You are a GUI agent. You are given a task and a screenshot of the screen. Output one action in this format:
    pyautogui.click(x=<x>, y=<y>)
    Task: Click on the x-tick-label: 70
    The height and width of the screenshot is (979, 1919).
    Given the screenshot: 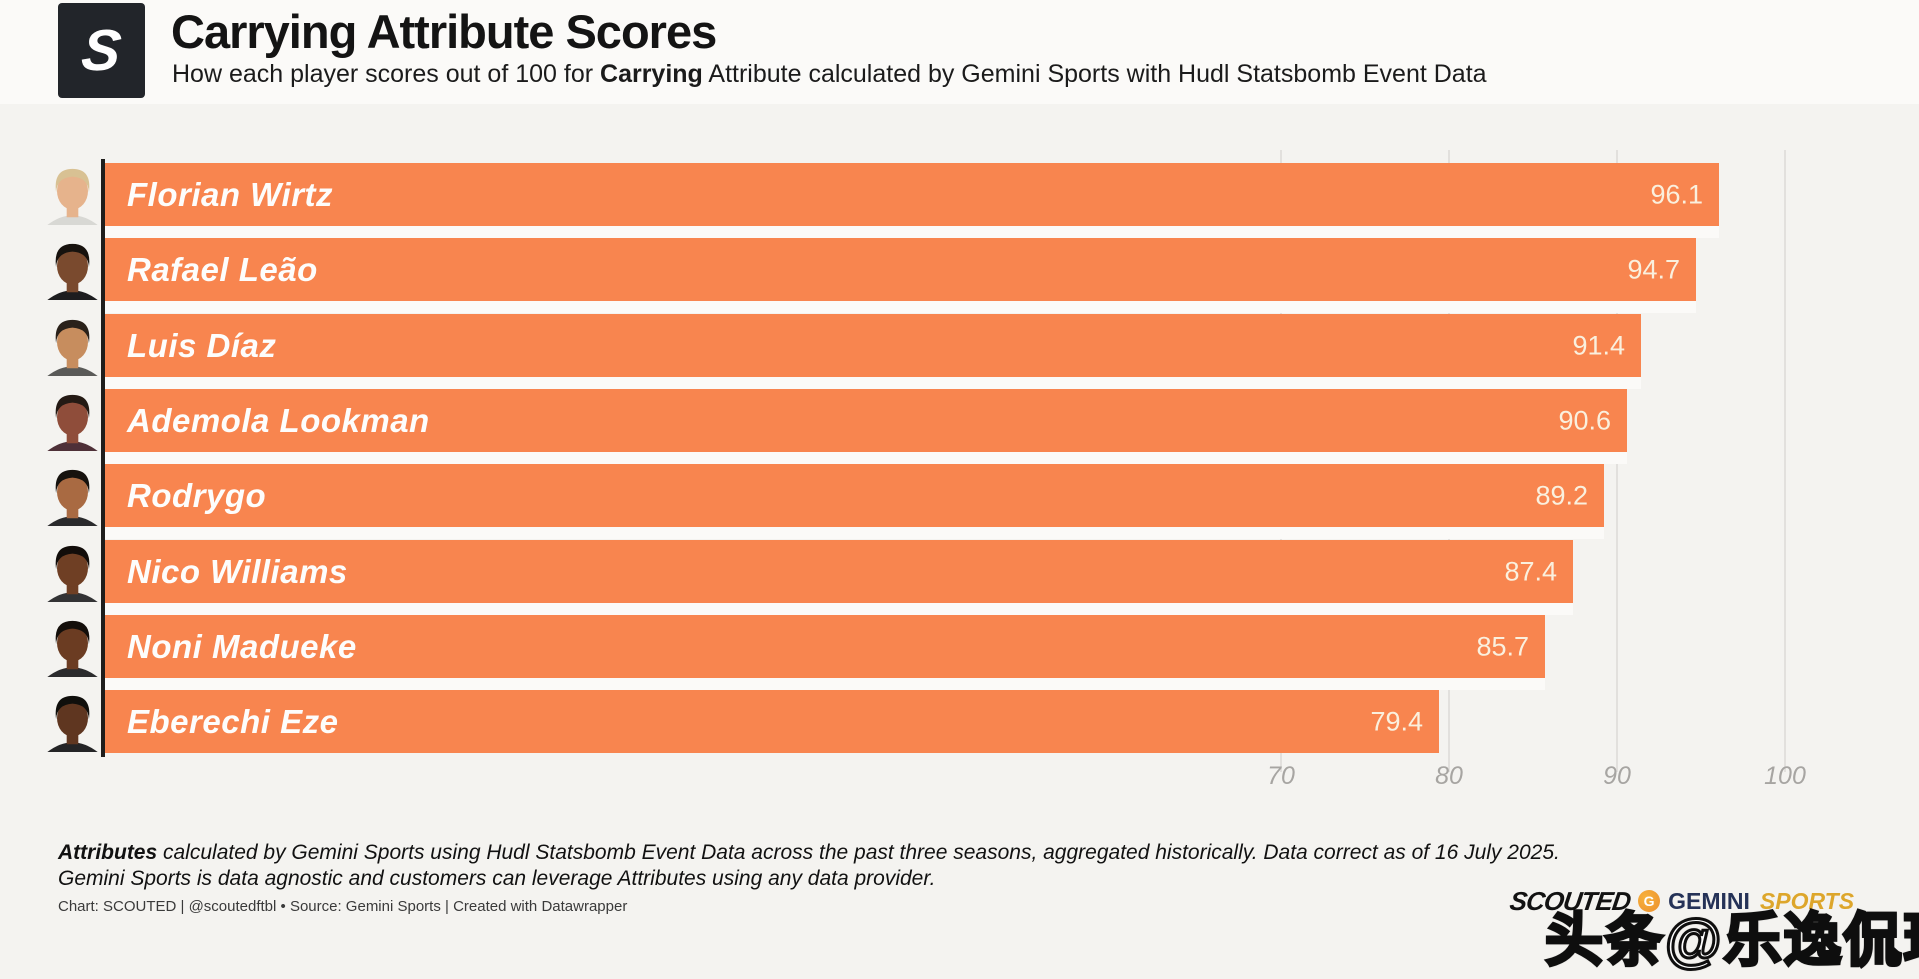 What is the action you would take?
    pyautogui.click(x=1281, y=776)
    